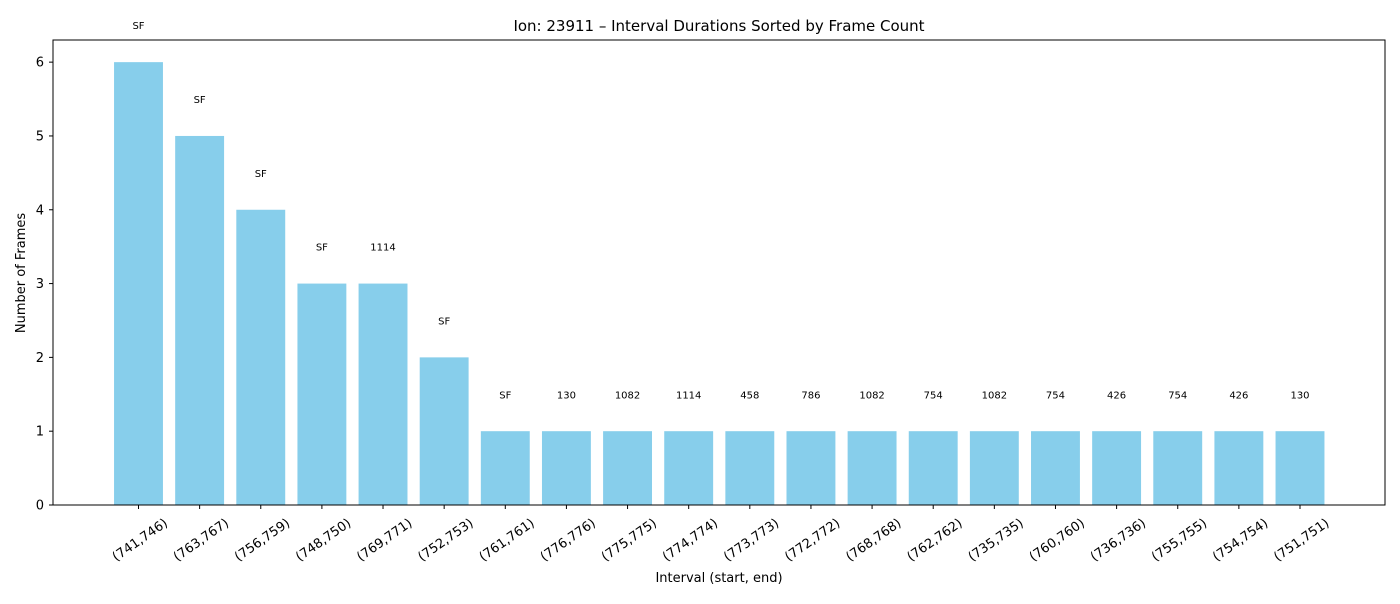 The width and height of the screenshot is (1400, 604). Describe the element at coordinates (21, 273) in the screenshot. I see `y-axis-label: Number of Frames` at that location.